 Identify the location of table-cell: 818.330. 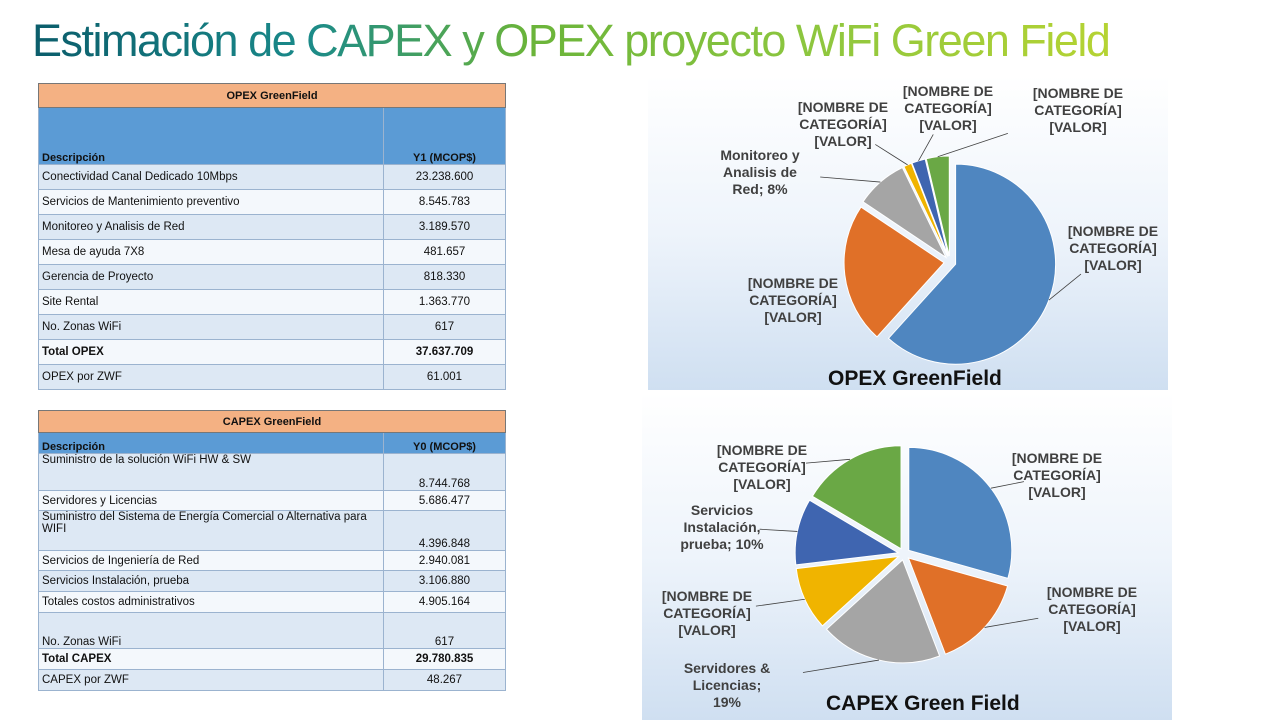
(444, 277).